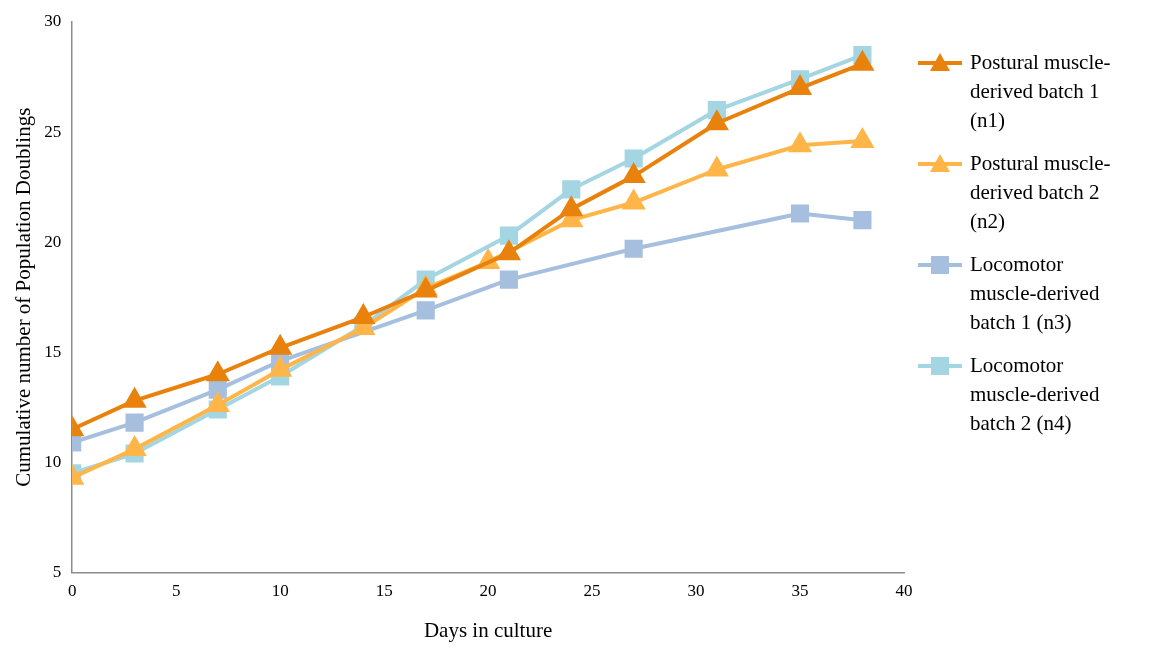  Describe the element at coordinates (53, 241) in the screenshot. I see `y-tick-label: 20` at that location.